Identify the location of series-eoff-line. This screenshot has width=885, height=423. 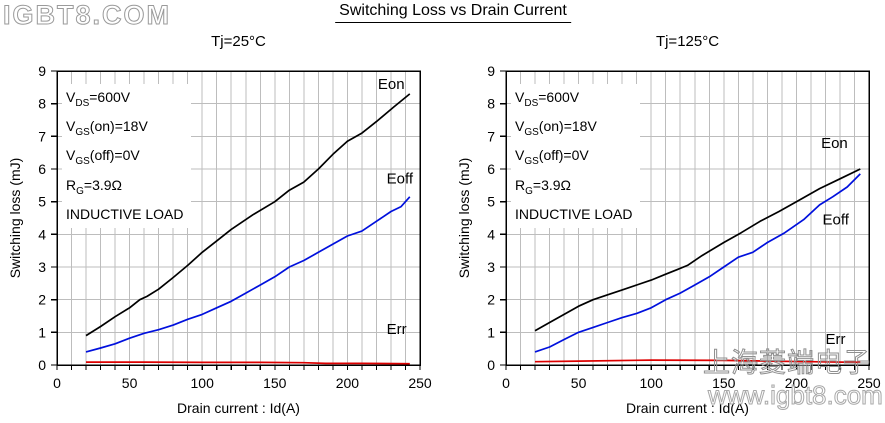
(248, 274).